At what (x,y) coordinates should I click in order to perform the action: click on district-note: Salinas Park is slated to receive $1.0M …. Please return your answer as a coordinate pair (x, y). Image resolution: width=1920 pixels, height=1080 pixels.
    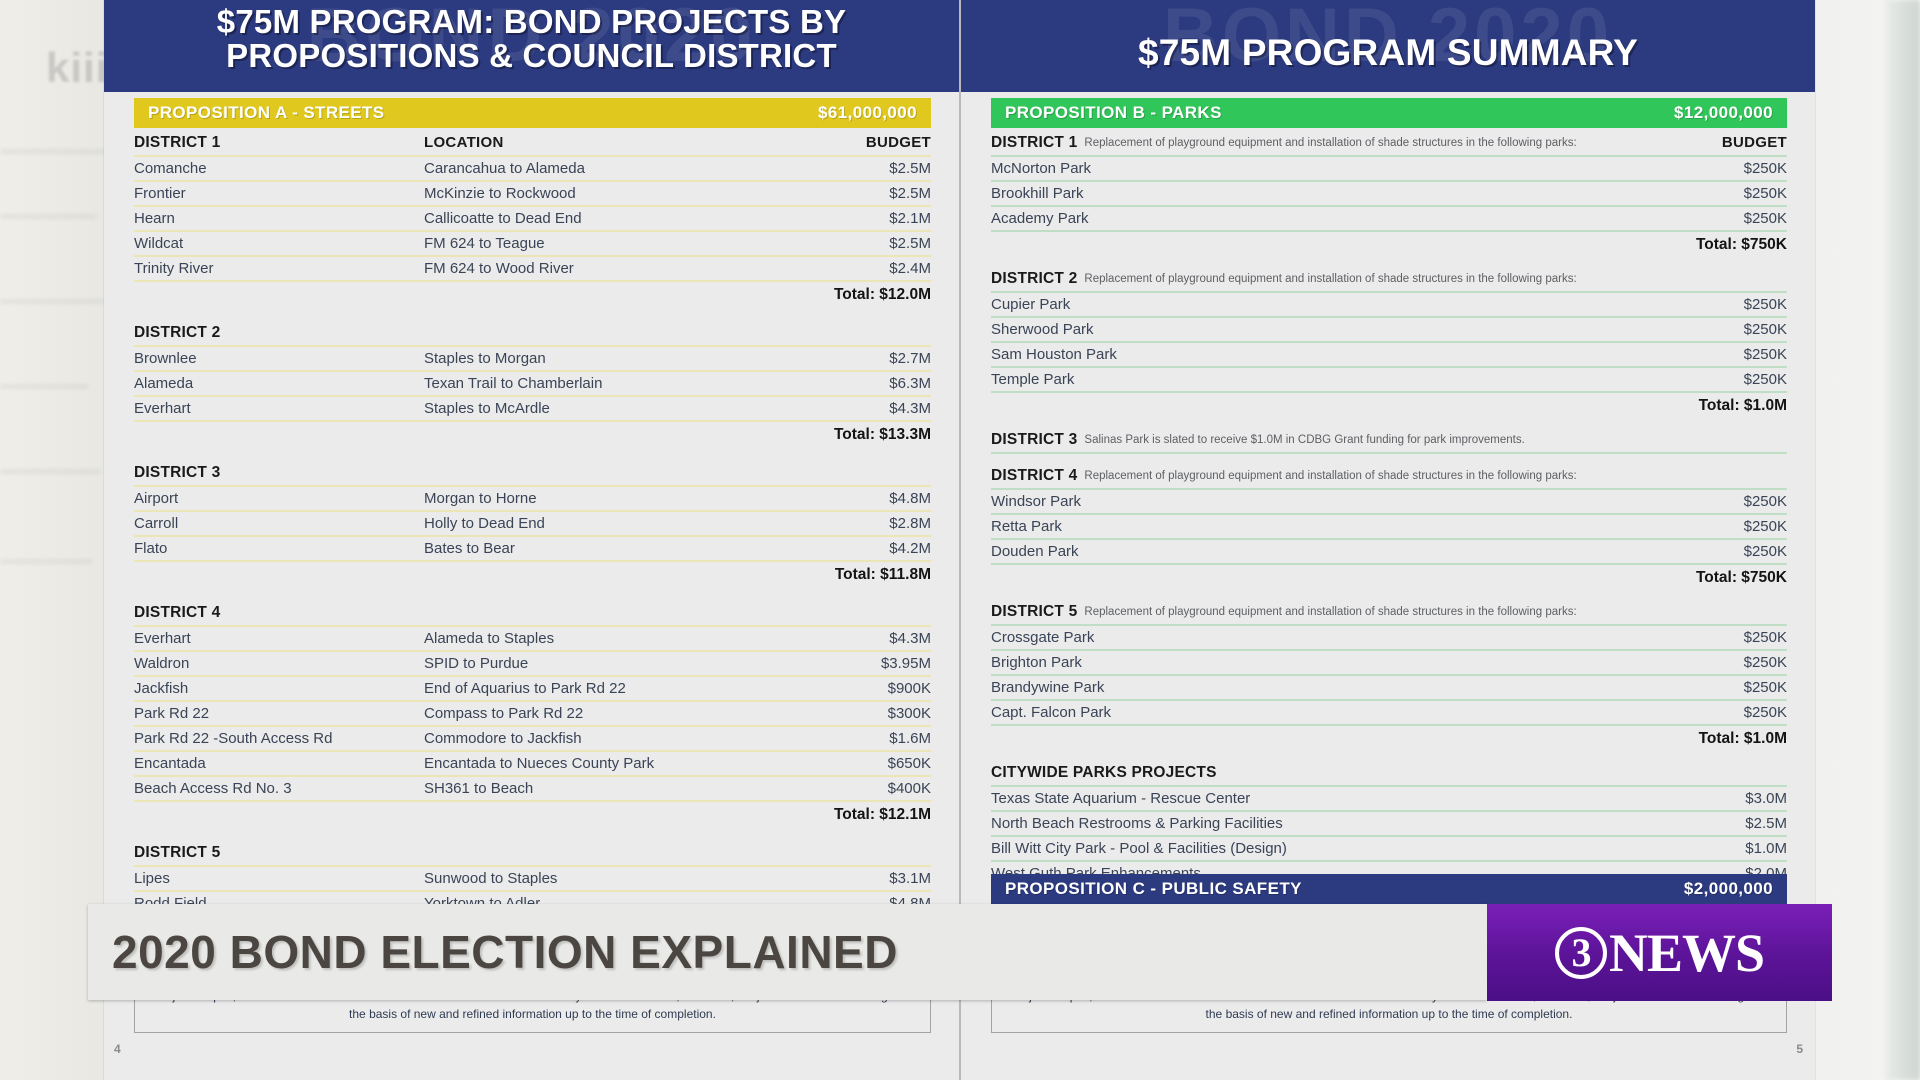
    Looking at the image, I should click on (1304, 439).